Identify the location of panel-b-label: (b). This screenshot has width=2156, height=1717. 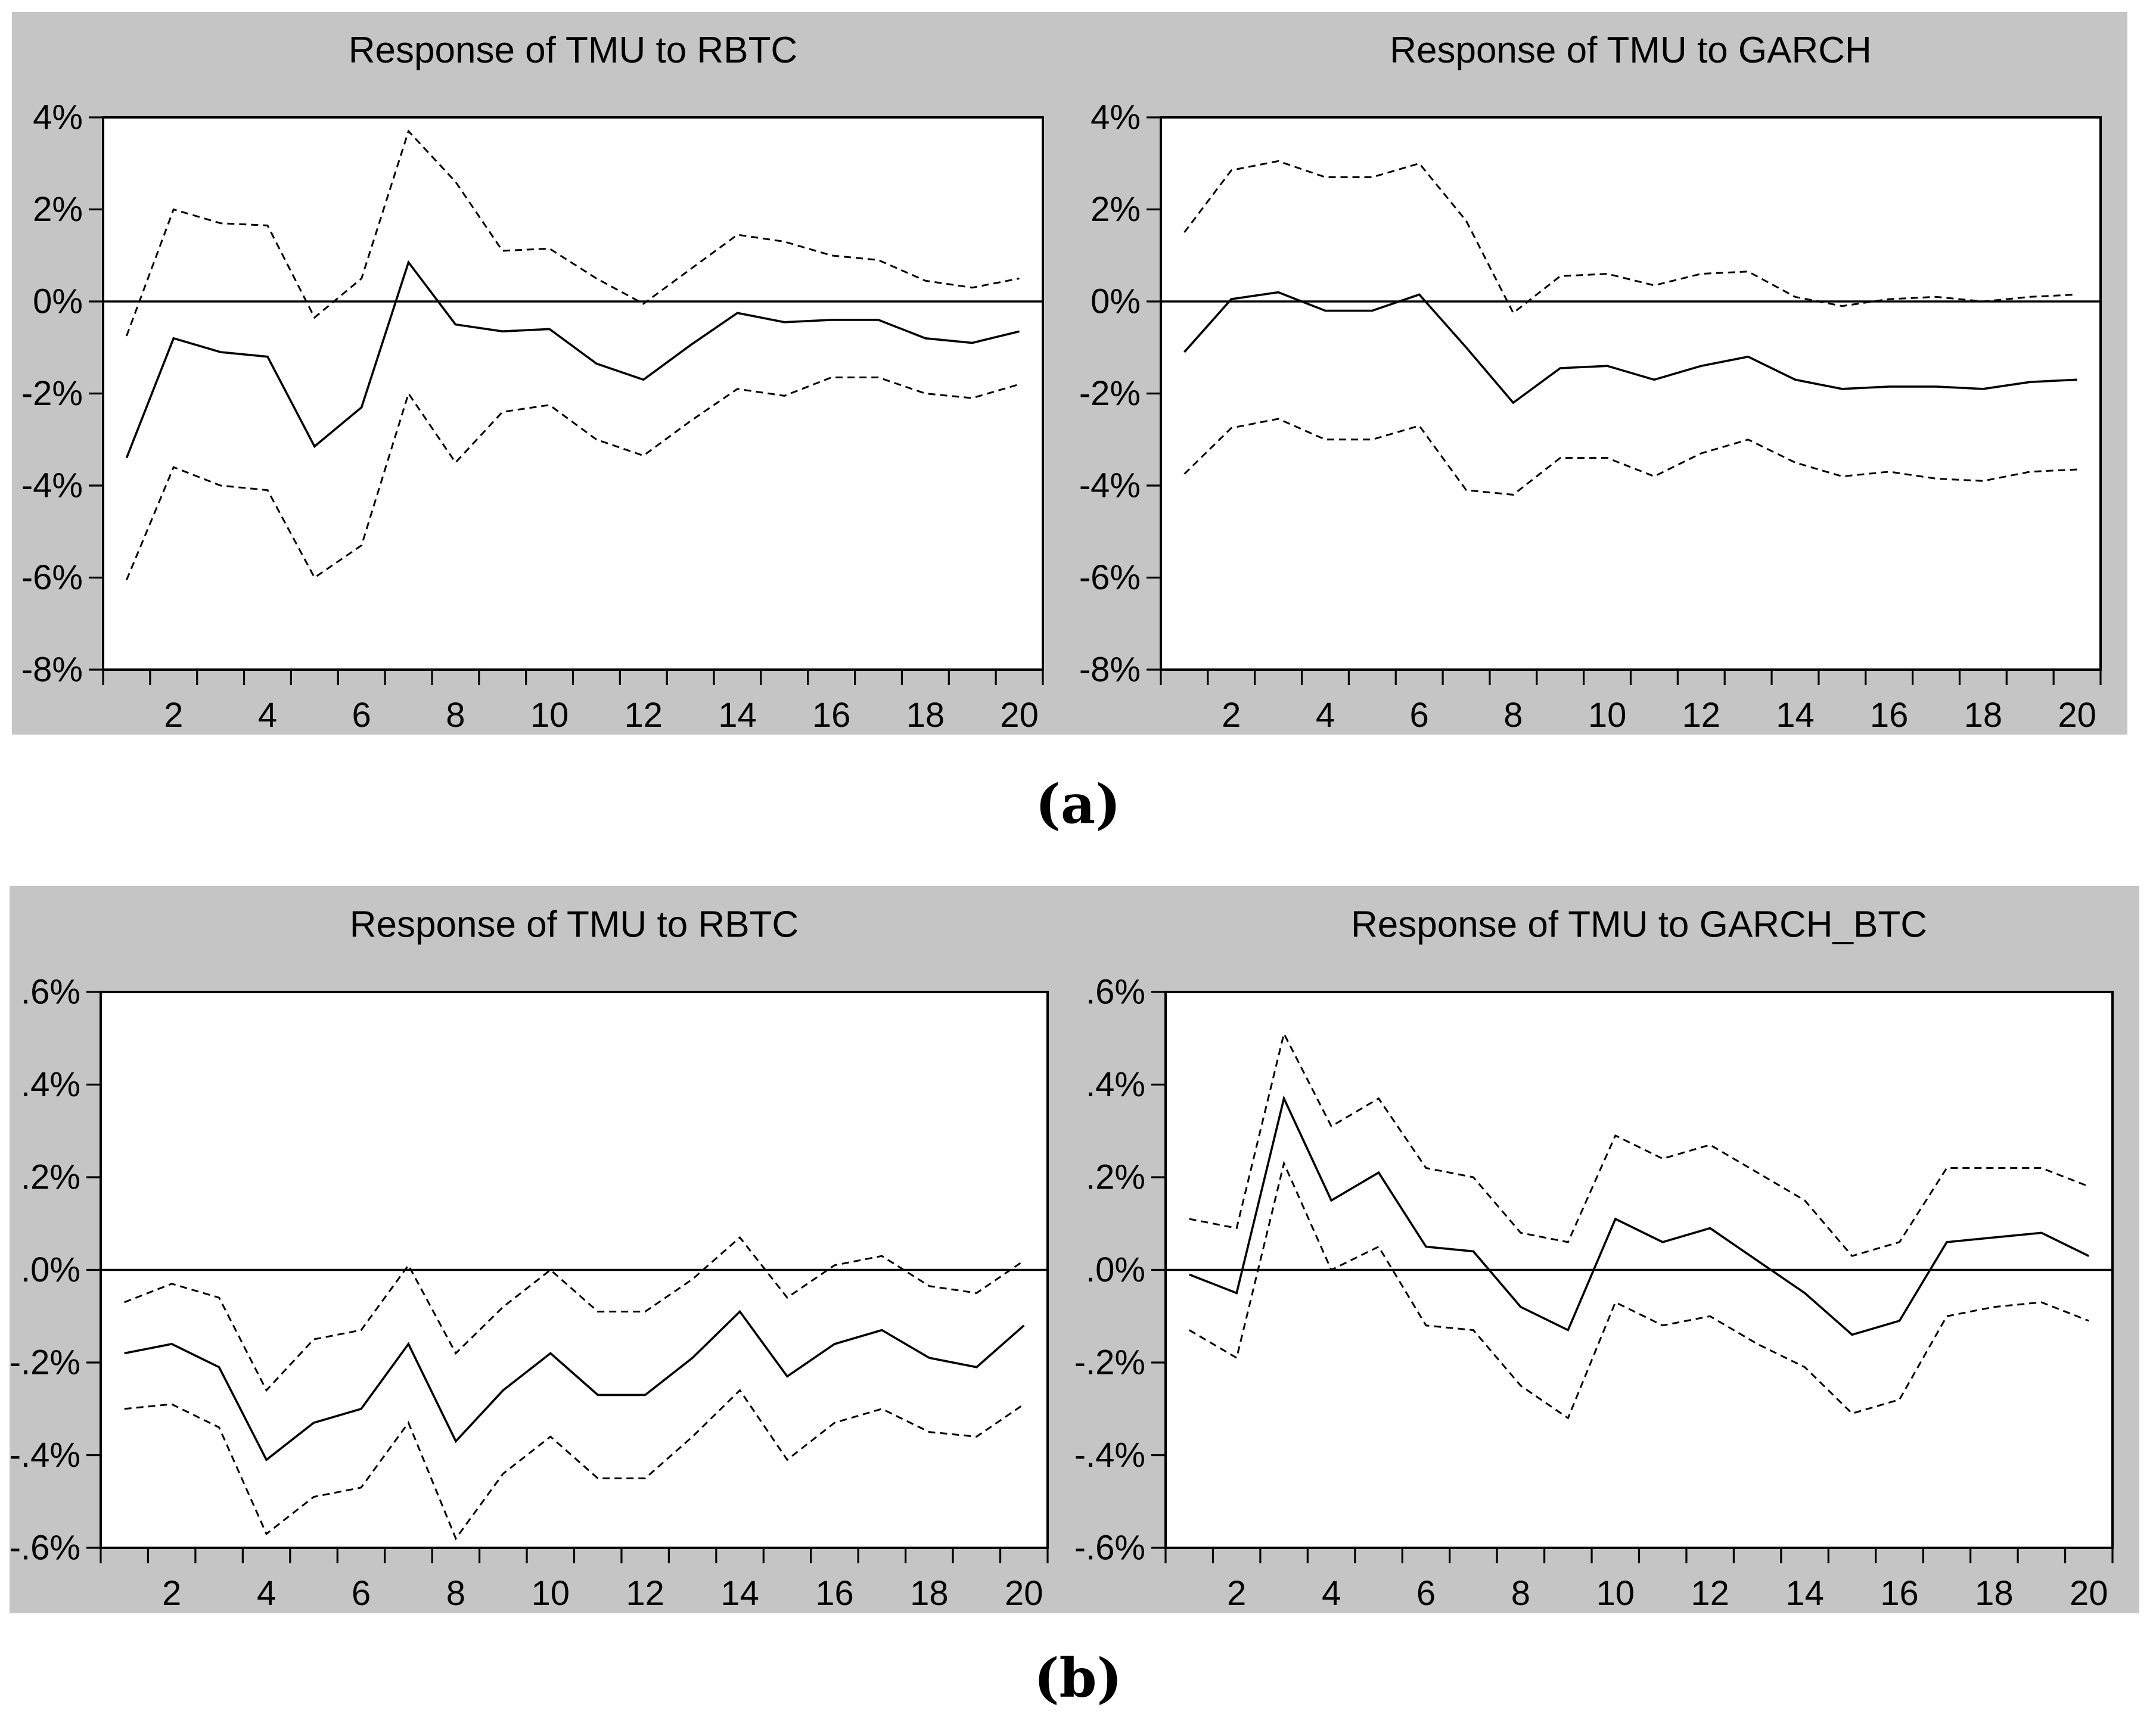
(1078, 1679).